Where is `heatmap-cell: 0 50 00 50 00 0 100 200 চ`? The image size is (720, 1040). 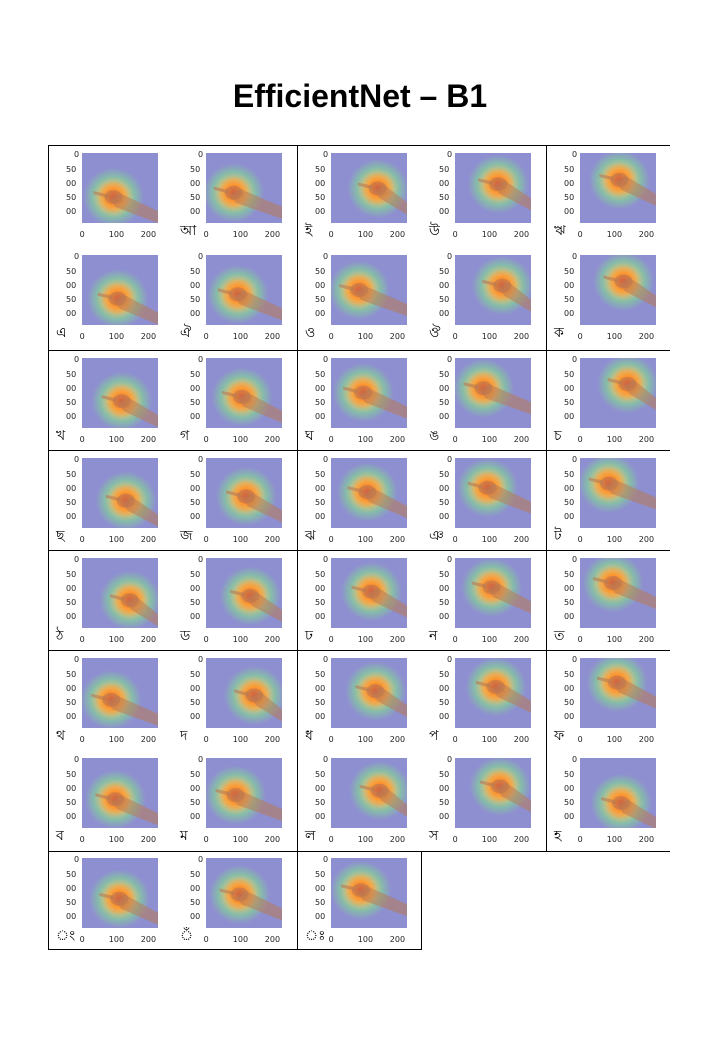
heatmap-cell: 0 50 00 50 00 0 100 200 চ is located at coordinates (608, 400).